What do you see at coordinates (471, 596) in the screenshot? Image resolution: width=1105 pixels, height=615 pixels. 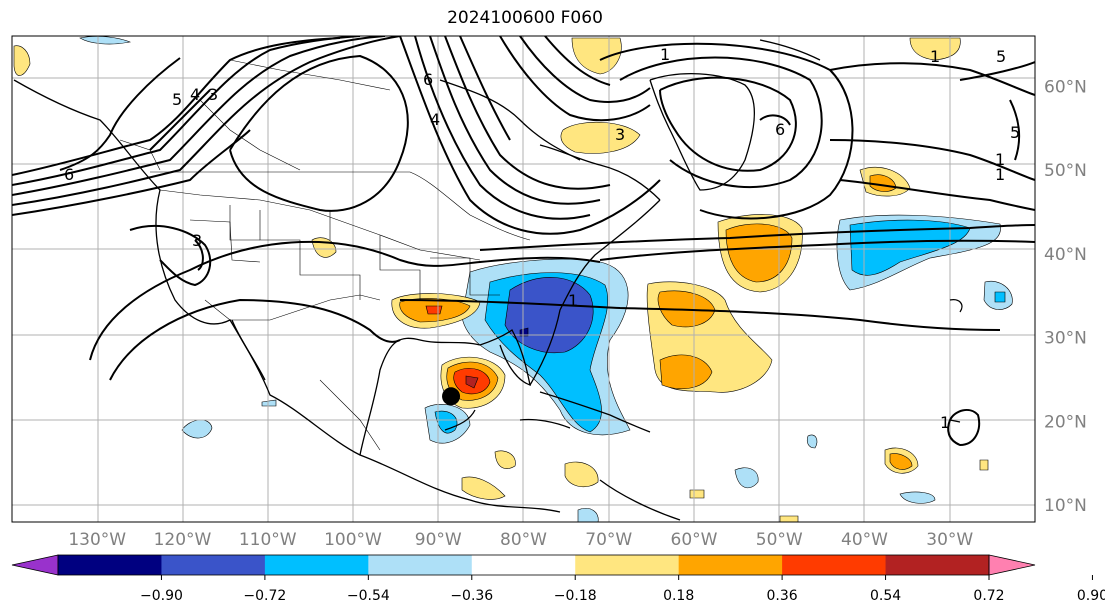 I see `colorbar-tick-label: −0.36` at bounding box center [471, 596].